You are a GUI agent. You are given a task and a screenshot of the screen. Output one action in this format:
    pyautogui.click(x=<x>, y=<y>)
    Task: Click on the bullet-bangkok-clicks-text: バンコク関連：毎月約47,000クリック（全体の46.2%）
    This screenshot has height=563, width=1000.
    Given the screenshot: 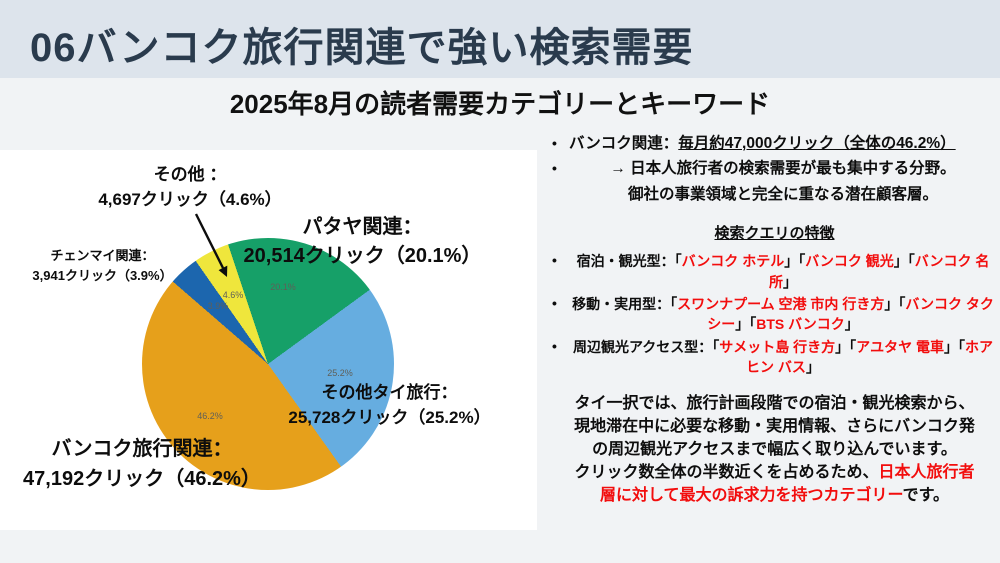 What is the action you would take?
    pyautogui.click(x=762, y=143)
    